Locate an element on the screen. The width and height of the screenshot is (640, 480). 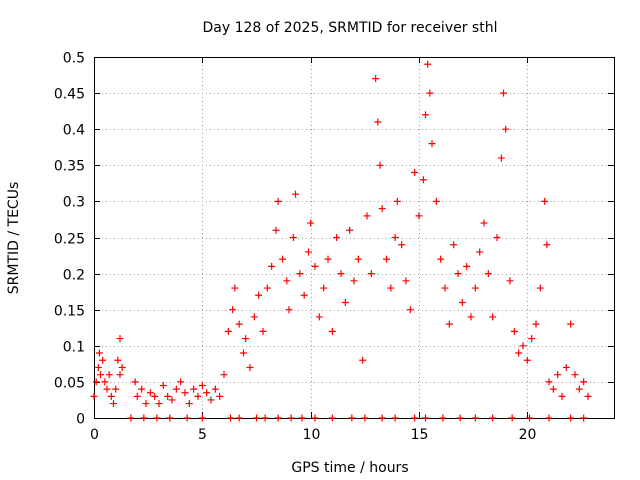
x-tick-label: 15 is located at coordinates (420, 435).